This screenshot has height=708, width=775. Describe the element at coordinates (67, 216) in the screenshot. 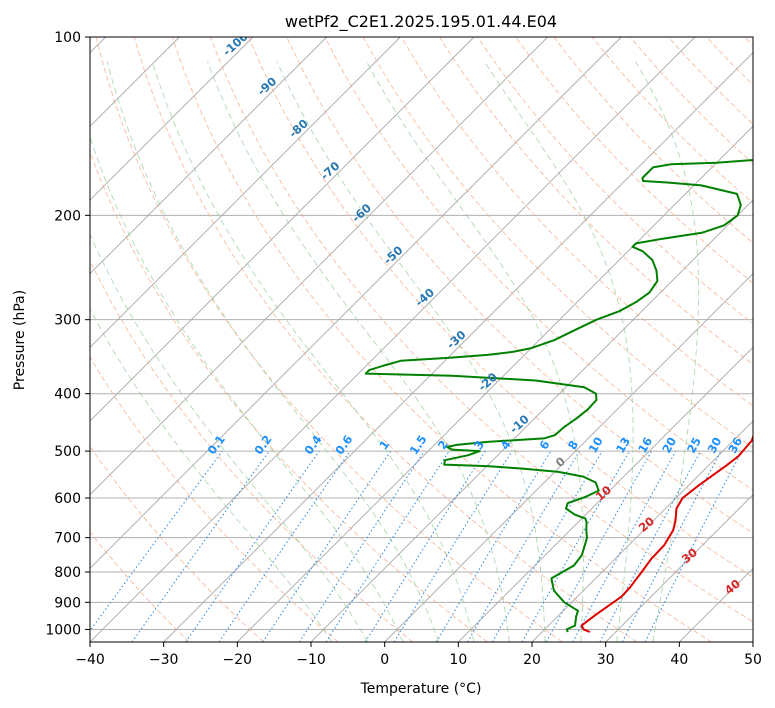

I see `y-tick-label: 200` at that location.